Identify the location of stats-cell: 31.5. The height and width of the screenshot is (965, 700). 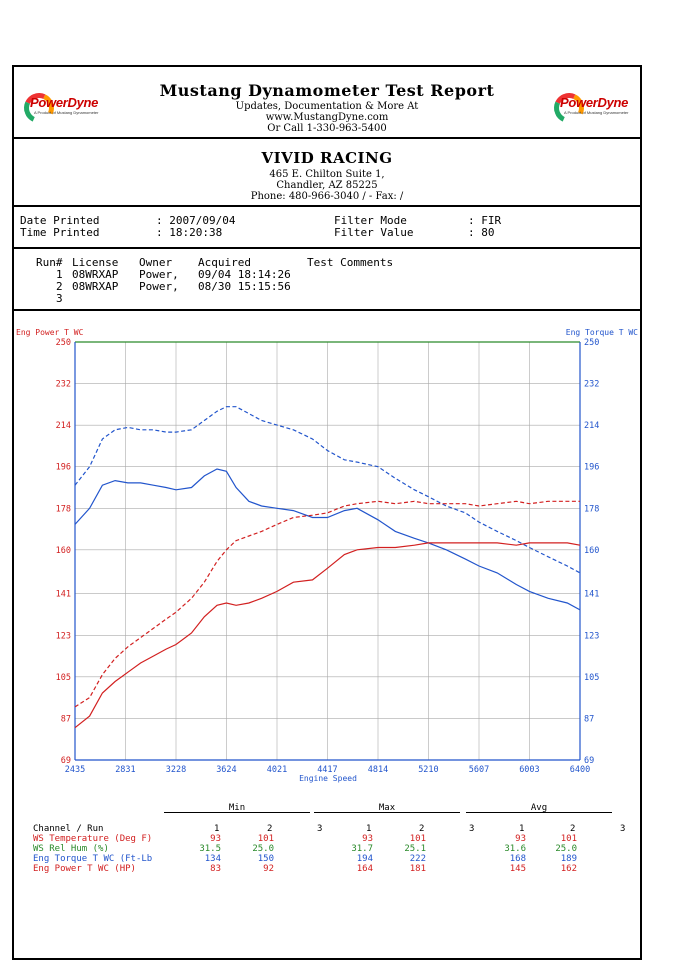
(210, 849).